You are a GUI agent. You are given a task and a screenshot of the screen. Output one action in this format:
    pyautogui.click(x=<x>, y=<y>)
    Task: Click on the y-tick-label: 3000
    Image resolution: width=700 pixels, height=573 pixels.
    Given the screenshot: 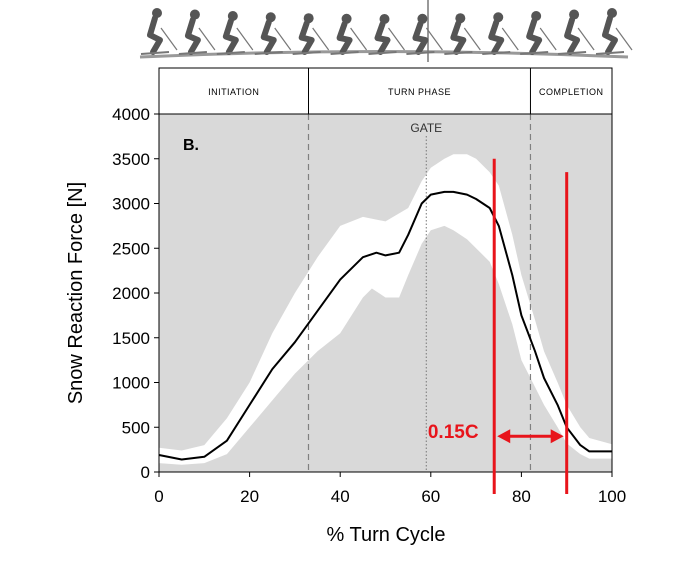 What is the action you would take?
    pyautogui.click(x=131, y=204)
    